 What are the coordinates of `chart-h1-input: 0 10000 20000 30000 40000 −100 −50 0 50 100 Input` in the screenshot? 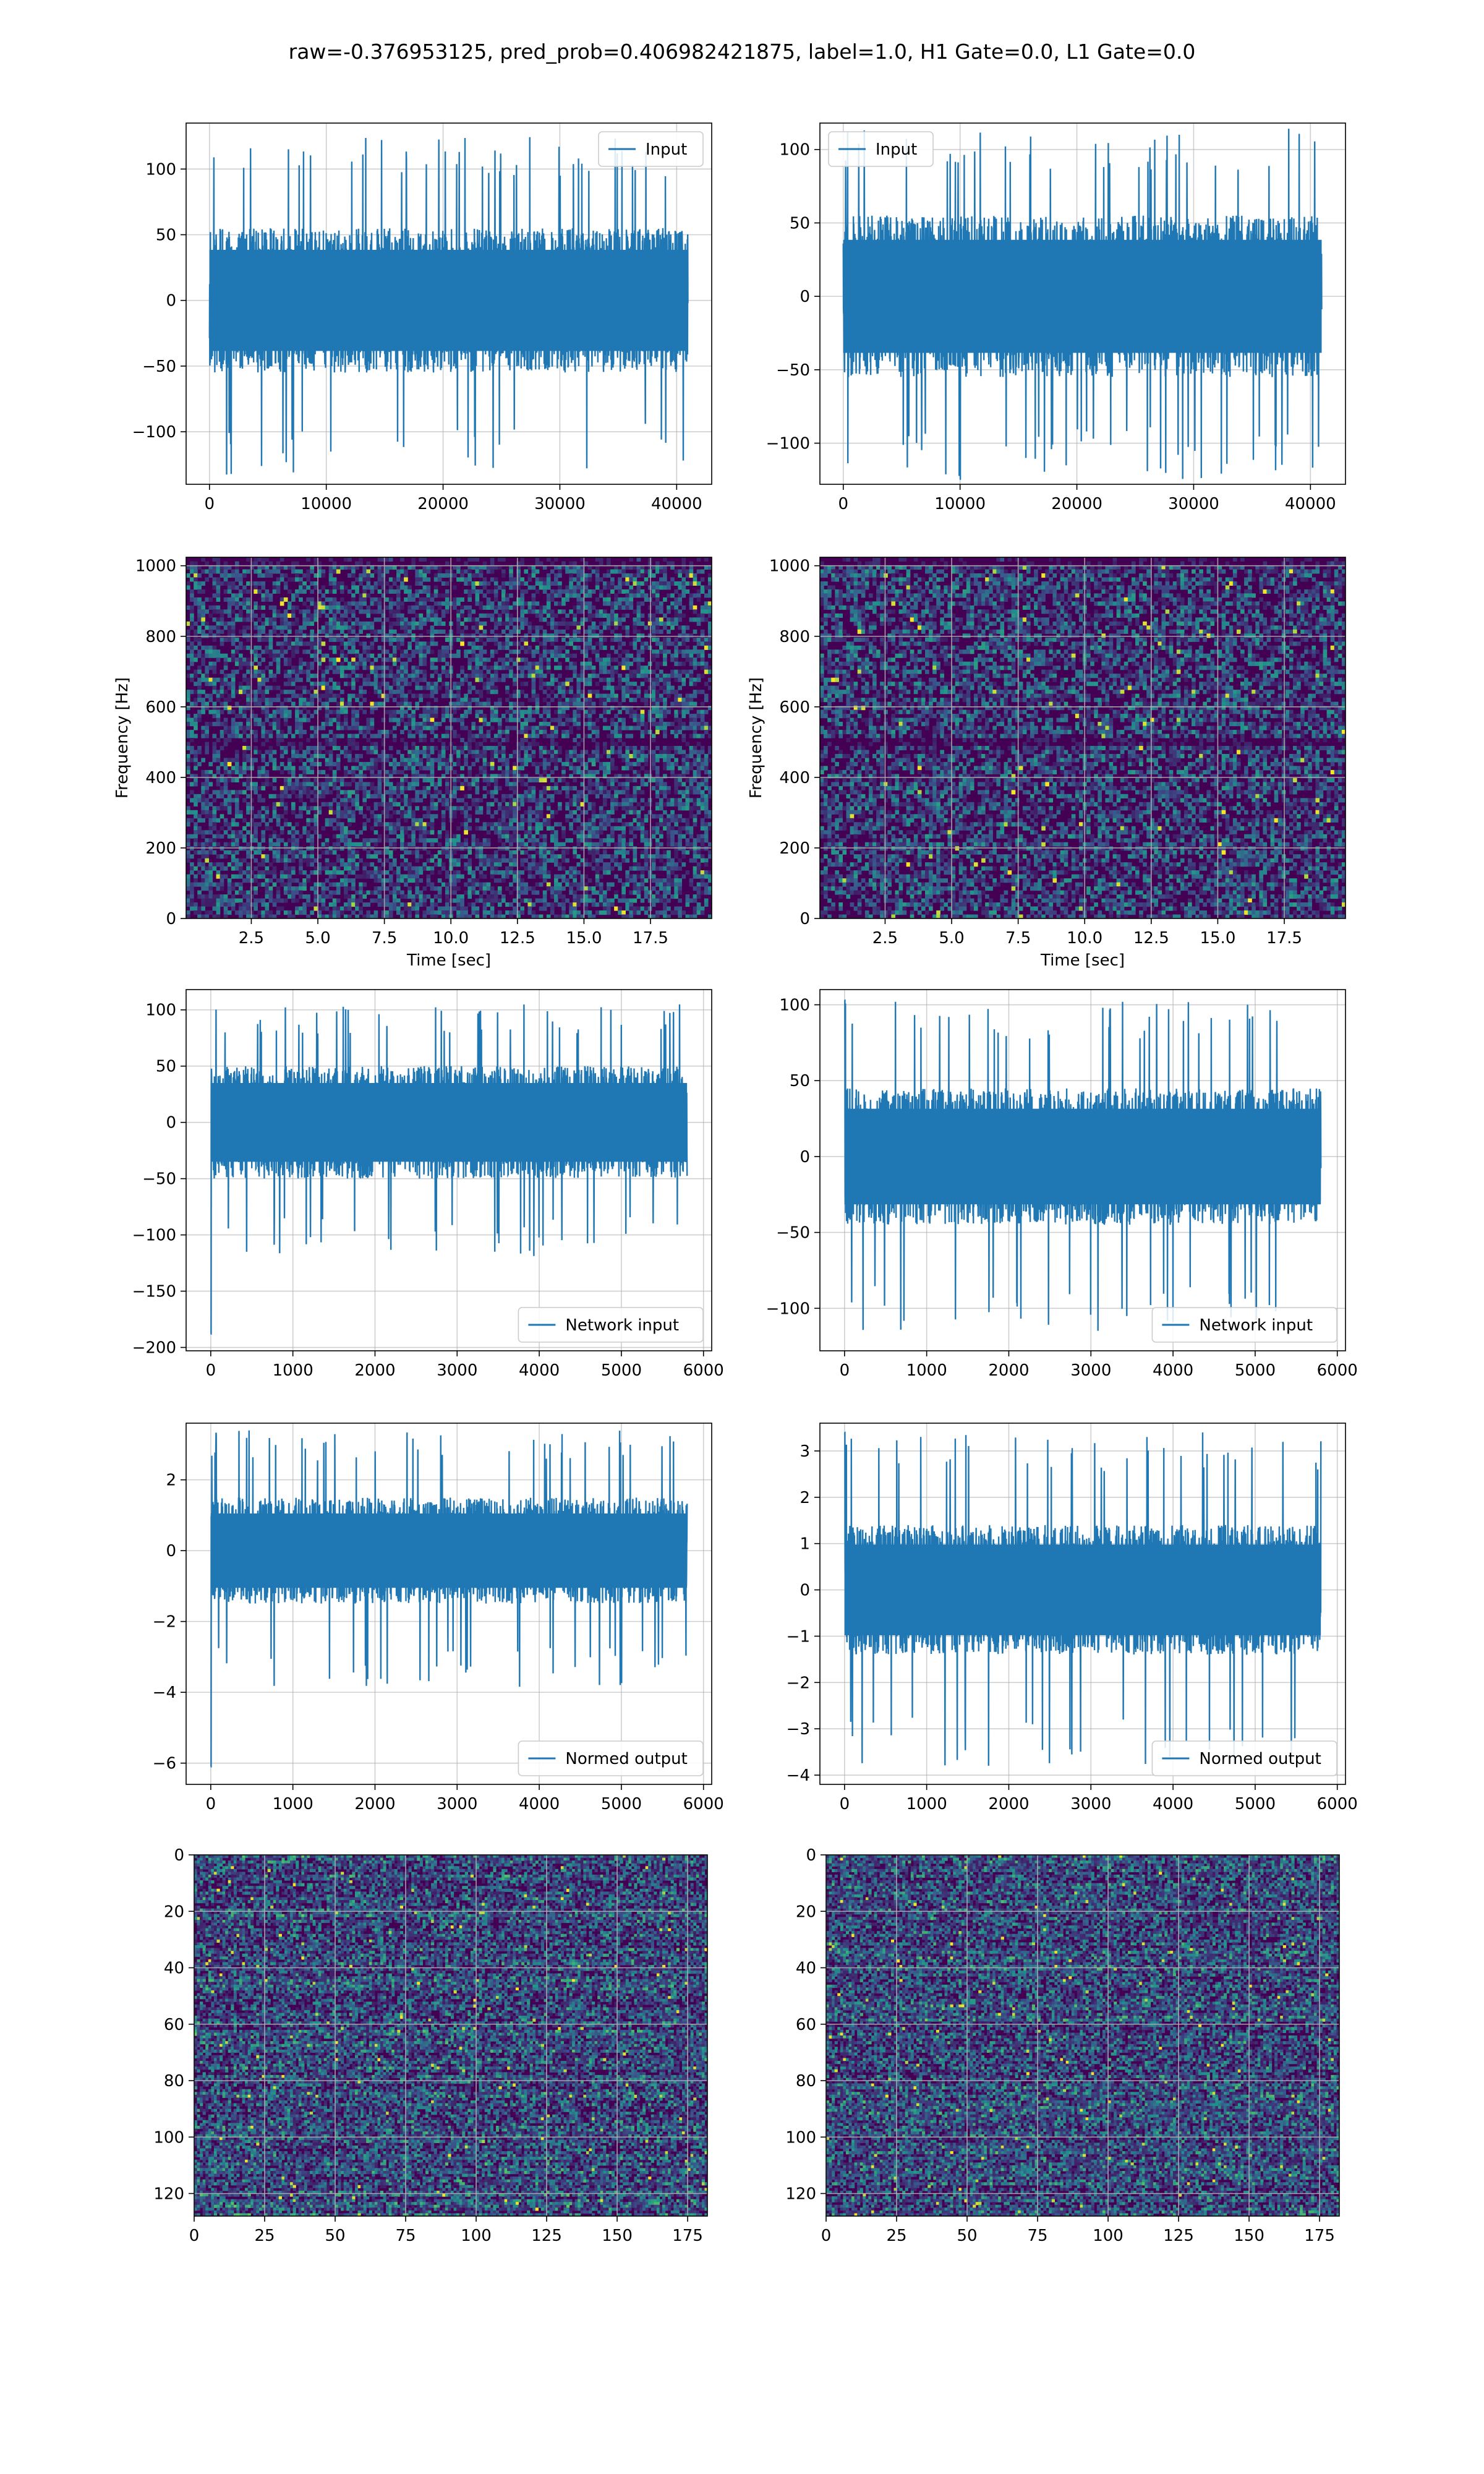 It's located at (422, 317).